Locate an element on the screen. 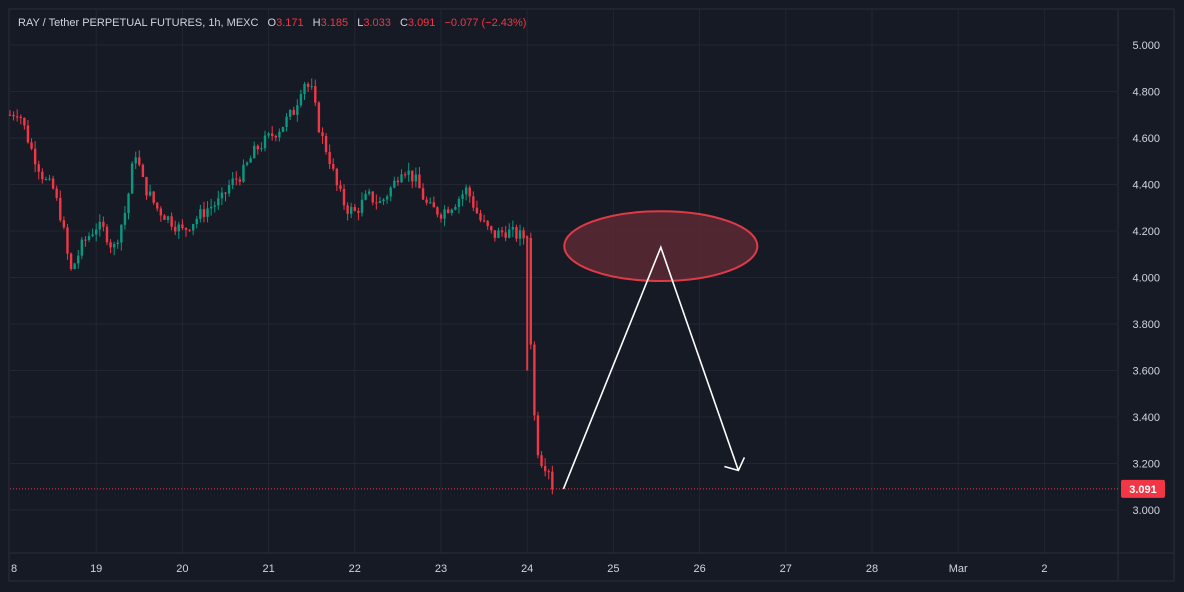 The width and height of the screenshot is (1184, 592). last-price-label: 3.091 is located at coordinates (1143, 490).